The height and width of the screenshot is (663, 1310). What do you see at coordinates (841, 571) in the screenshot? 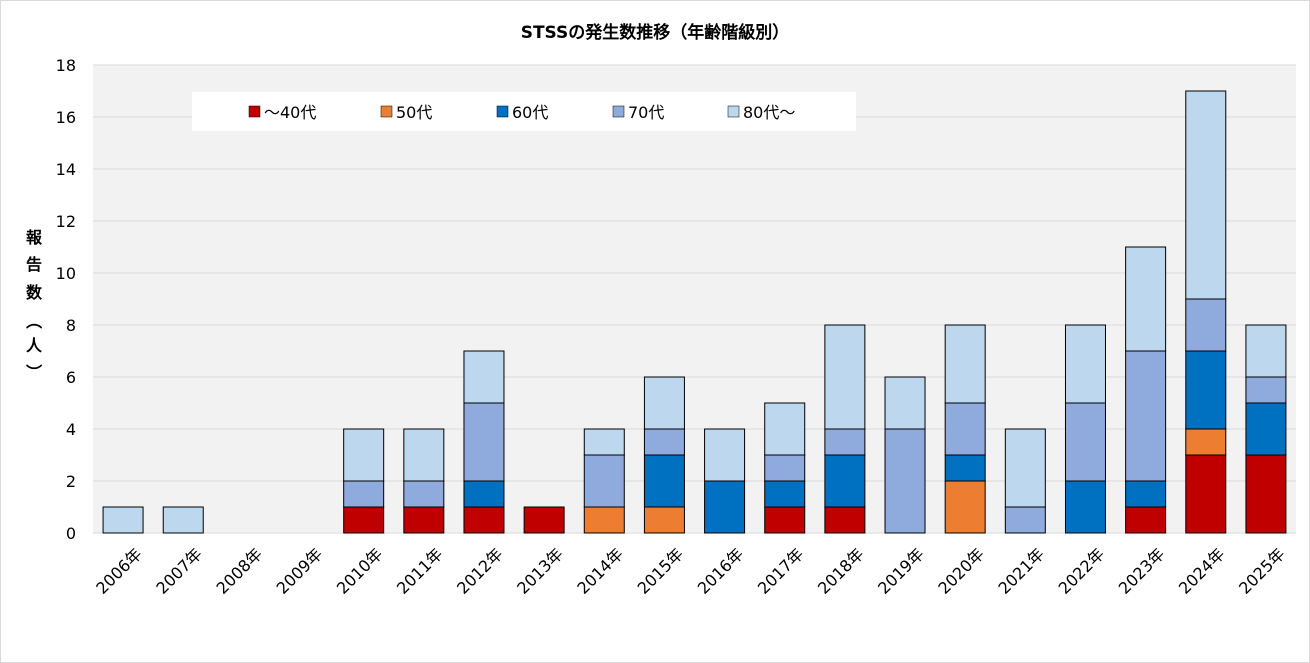
I see `x-tick-label: 2018年` at bounding box center [841, 571].